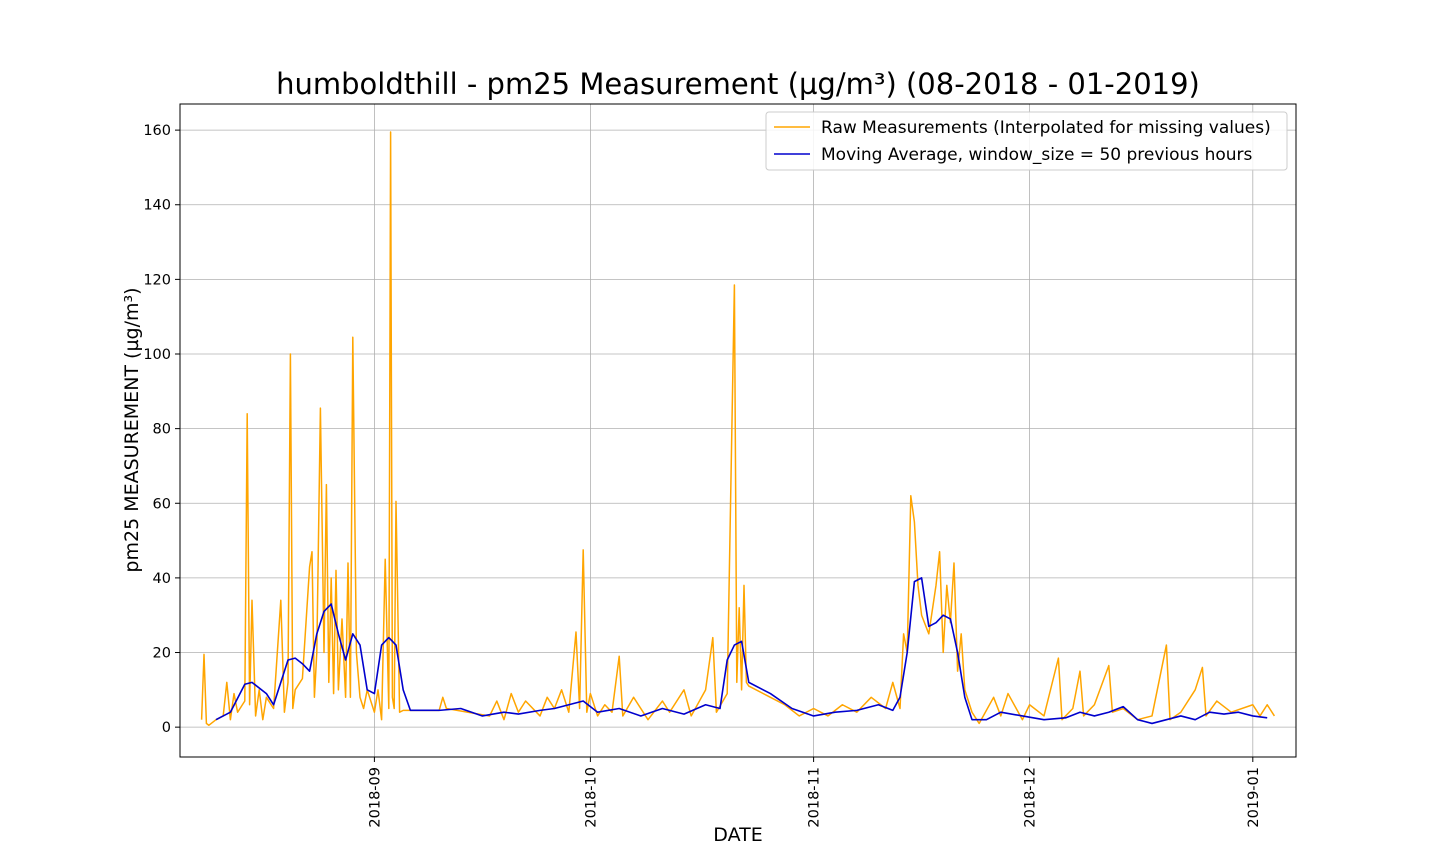  I want to click on x-tick-label: 2018-11, so click(815, 797).